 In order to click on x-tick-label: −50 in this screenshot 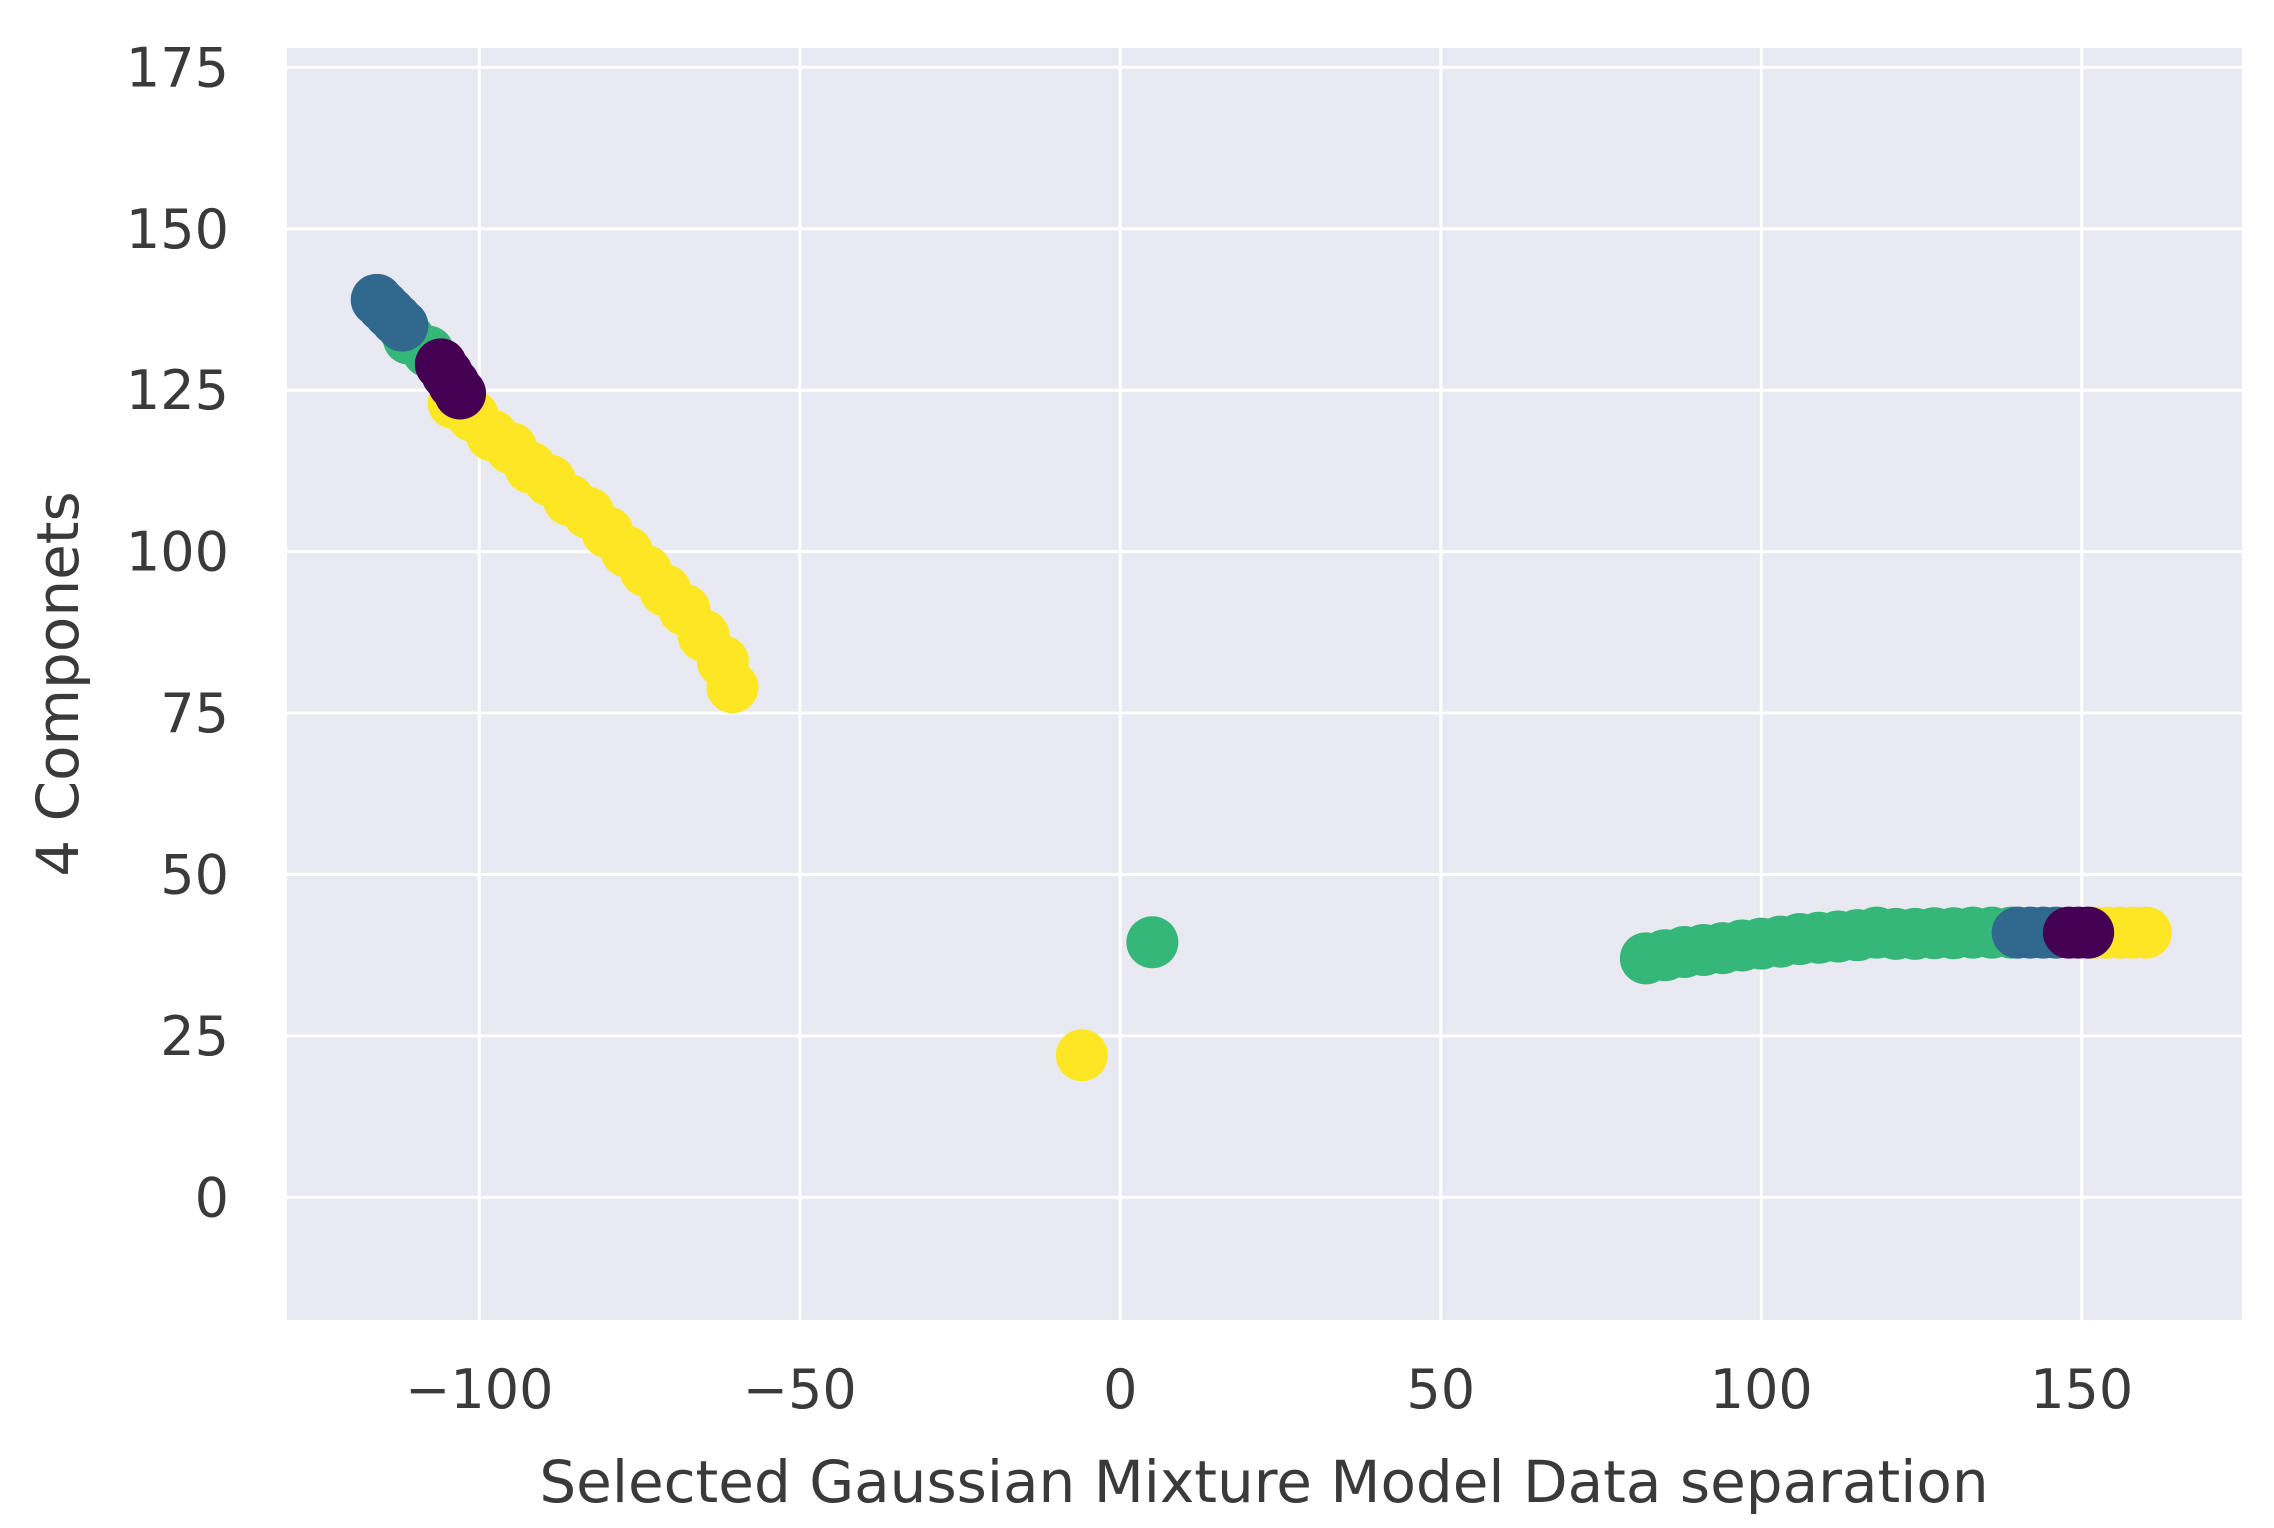, I will do `click(800, 1389)`.